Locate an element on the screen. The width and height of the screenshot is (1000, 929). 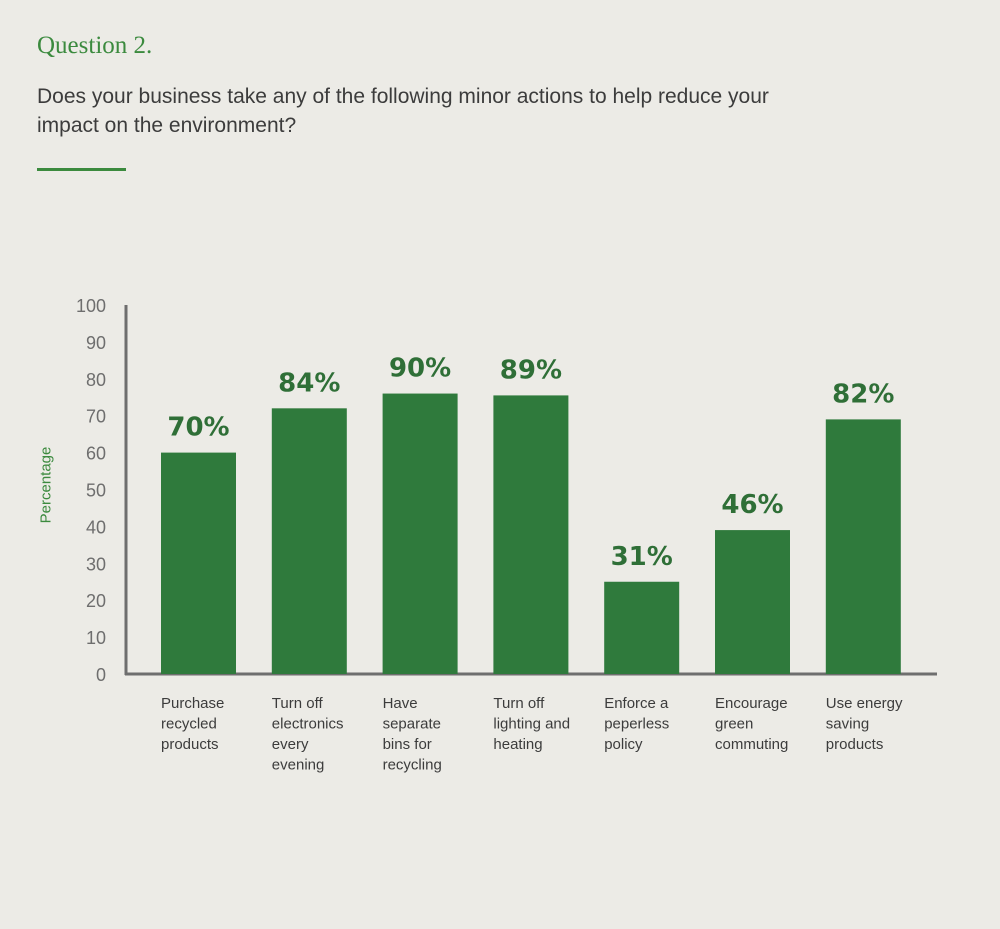
data-label: 90% is located at coordinates (420, 369).